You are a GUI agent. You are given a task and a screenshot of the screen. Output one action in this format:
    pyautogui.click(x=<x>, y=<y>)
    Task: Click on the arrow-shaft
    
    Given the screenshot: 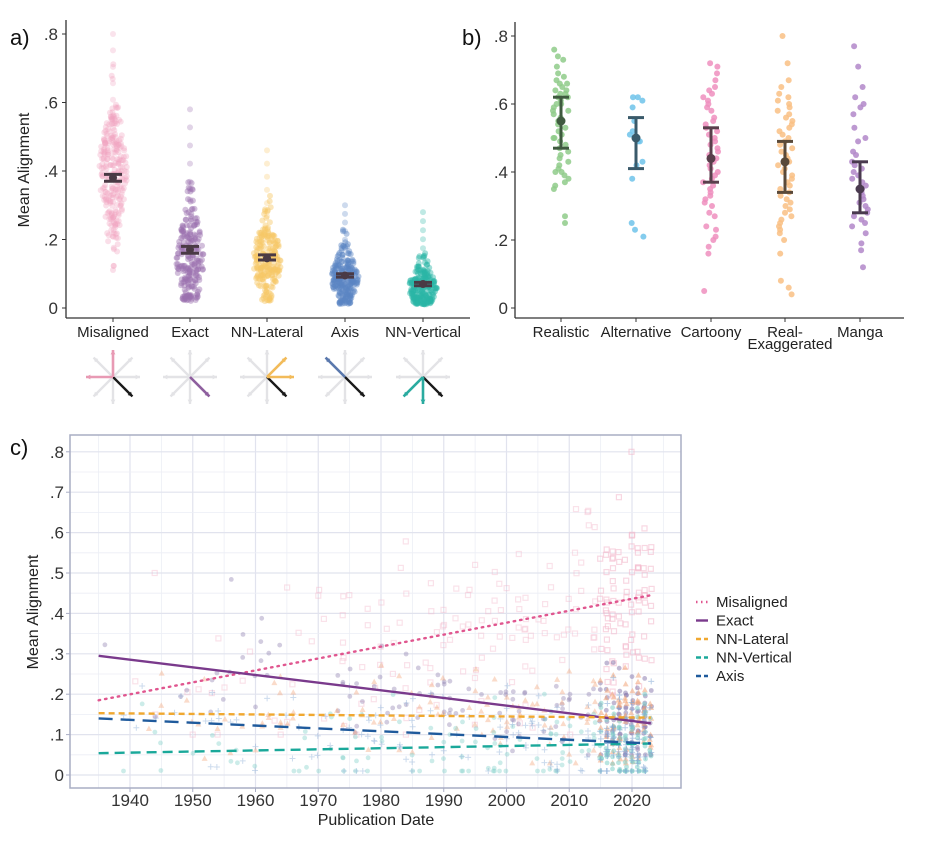 What is the action you would take?
    pyautogui.click(x=200, y=387)
    